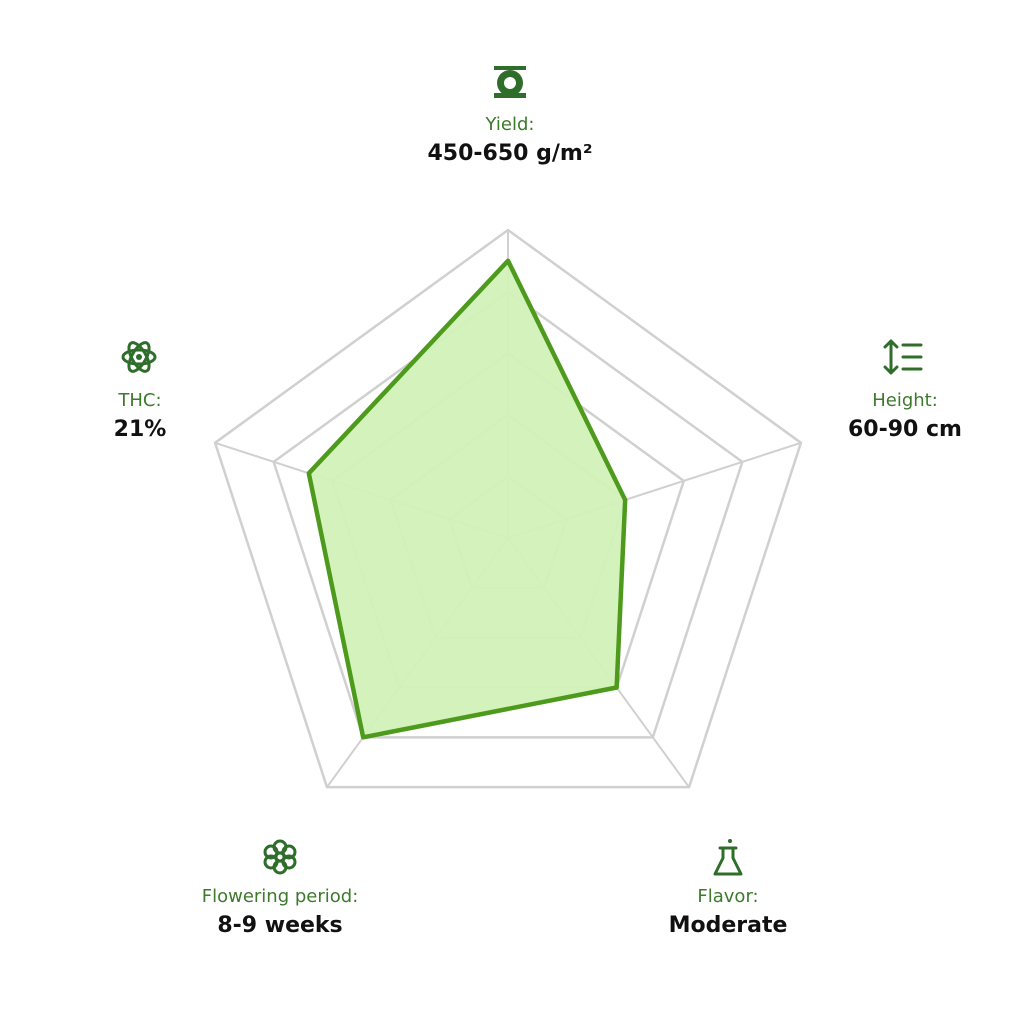 This screenshot has width=1020, height=1020. Describe the element at coordinates (140, 429) in the screenshot. I see `category-detail: 21%` at that location.